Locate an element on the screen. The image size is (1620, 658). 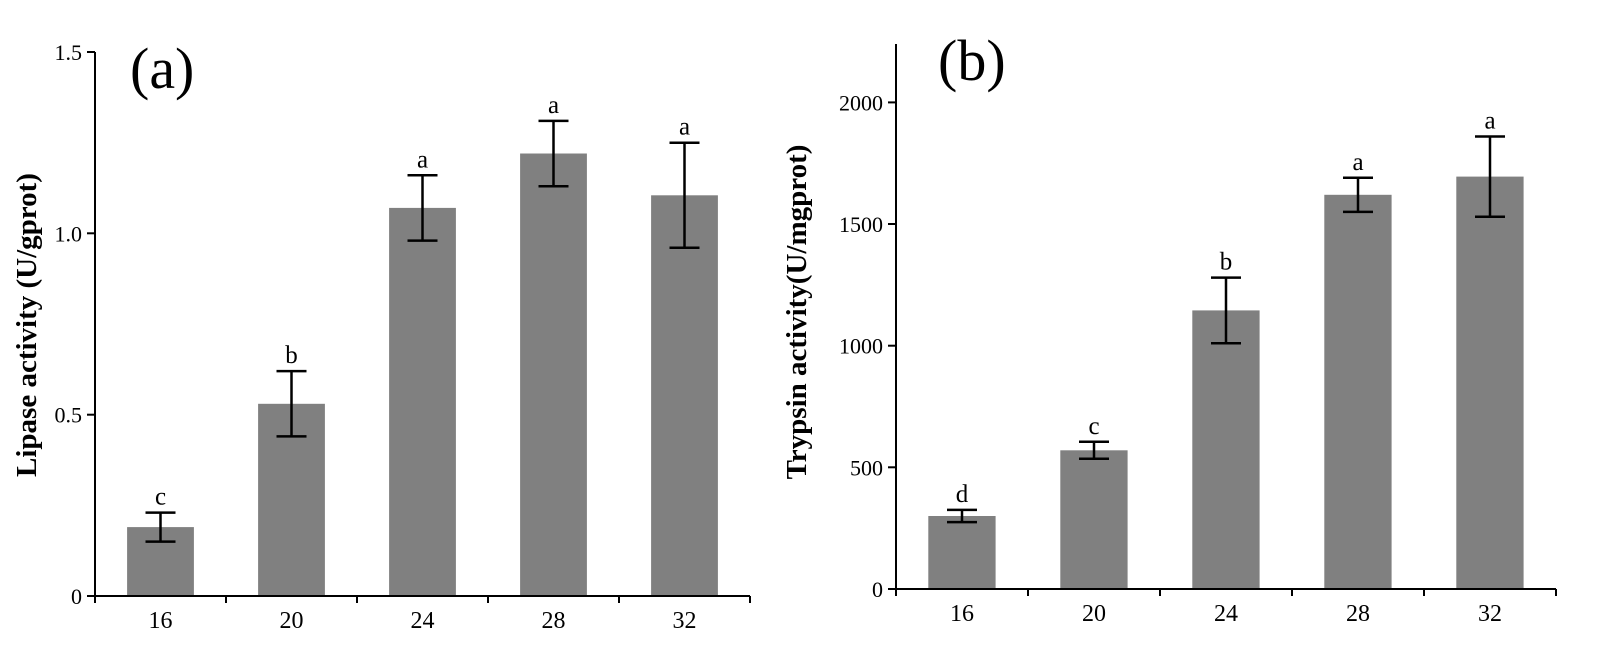
y-tick-label-a-0: 0 is located at coordinates (76, 596).